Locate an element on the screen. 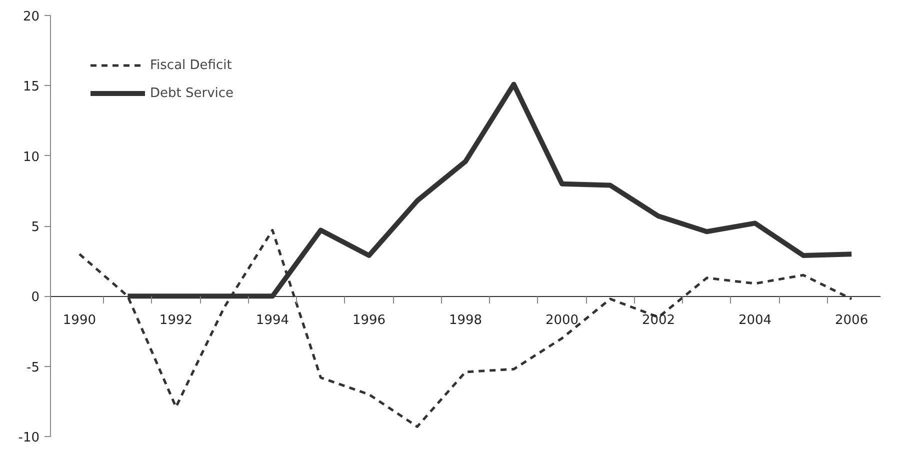 The height and width of the screenshot is (466, 918). x-tick-label: 2000 is located at coordinates (562, 320).